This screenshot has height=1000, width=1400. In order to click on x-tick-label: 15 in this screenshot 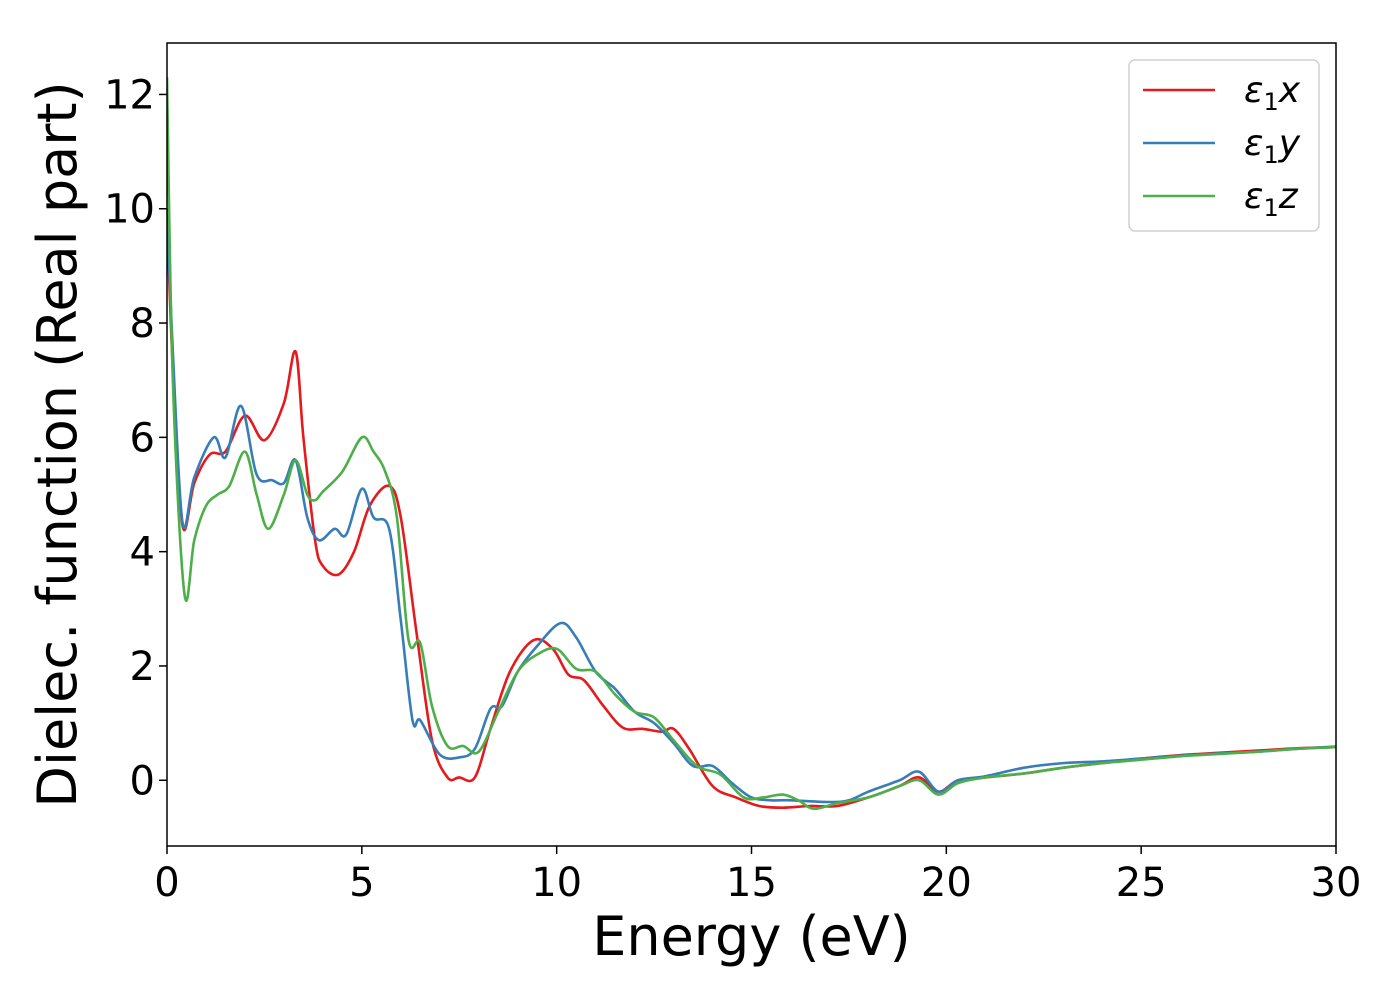, I will do `click(751, 883)`.